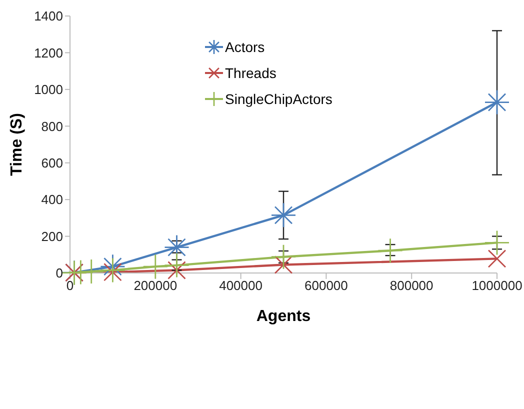 Image resolution: width=524 pixels, height=409 pixels. I want to click on y-tick-label: 1000, so click(48, 90).